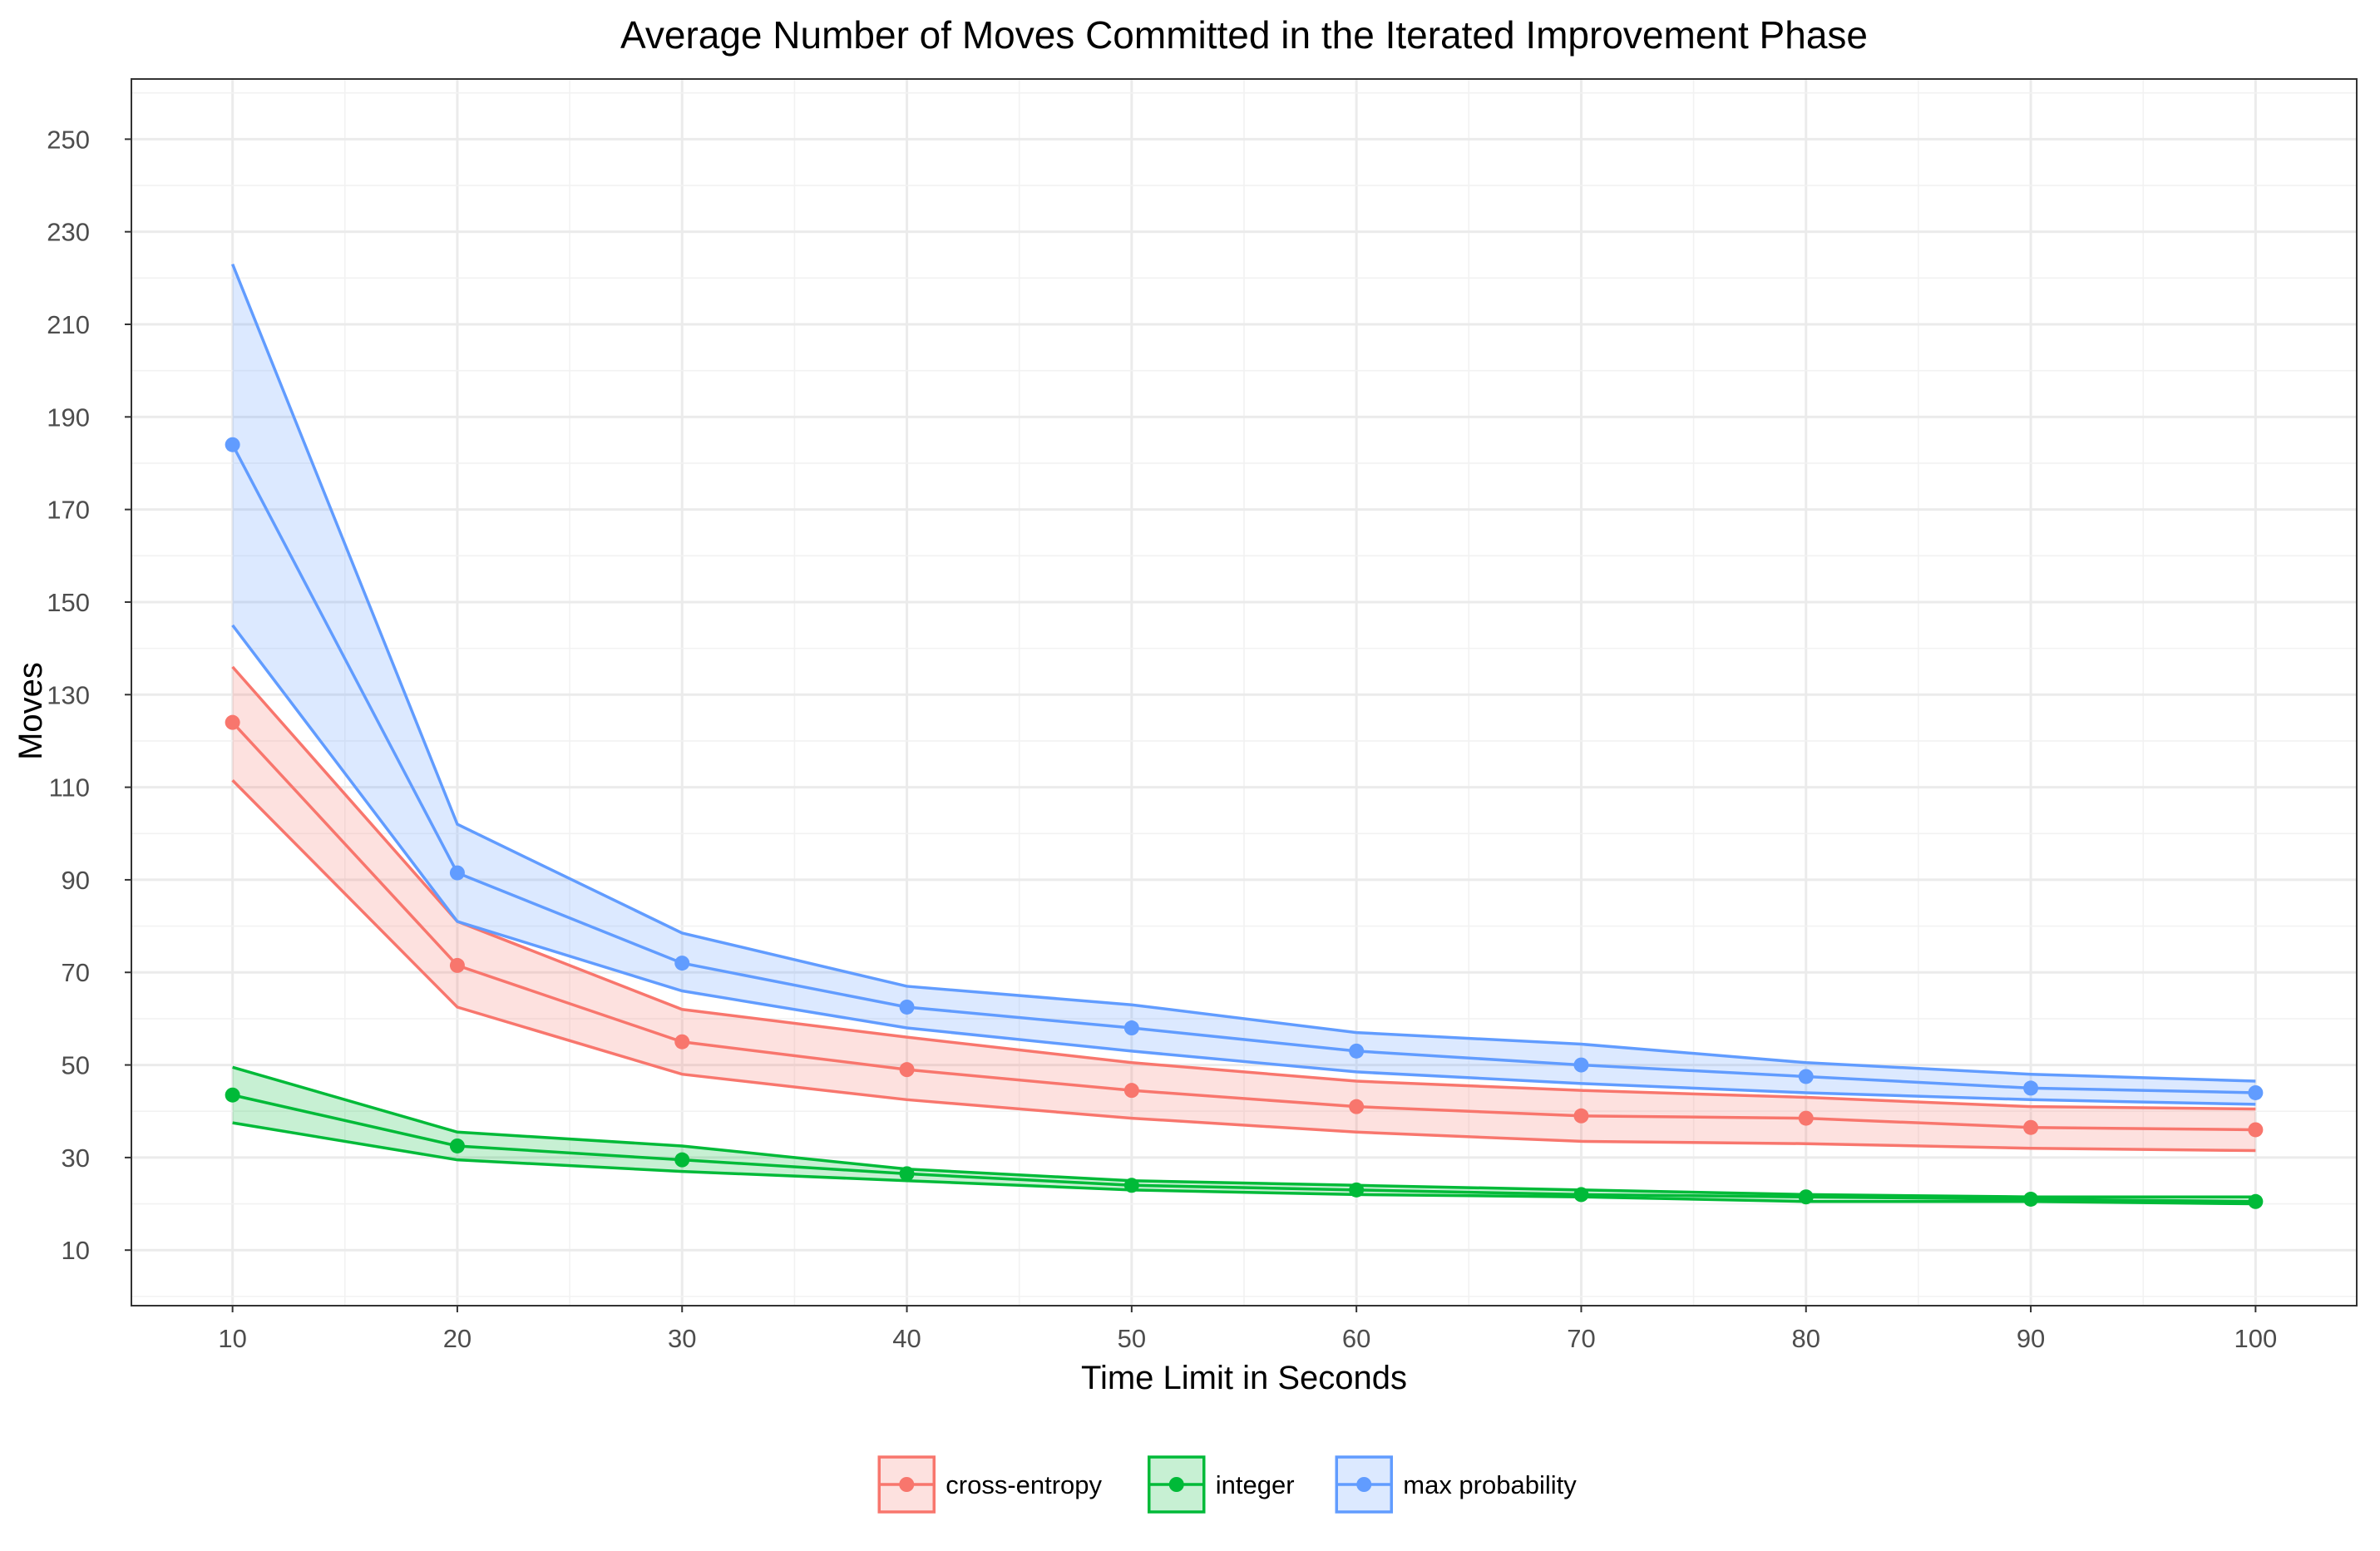  What do you see at coordinates (68, 232) in the screenshot?
I see `y-tick-label: 230` at bounding box center [68, 232].